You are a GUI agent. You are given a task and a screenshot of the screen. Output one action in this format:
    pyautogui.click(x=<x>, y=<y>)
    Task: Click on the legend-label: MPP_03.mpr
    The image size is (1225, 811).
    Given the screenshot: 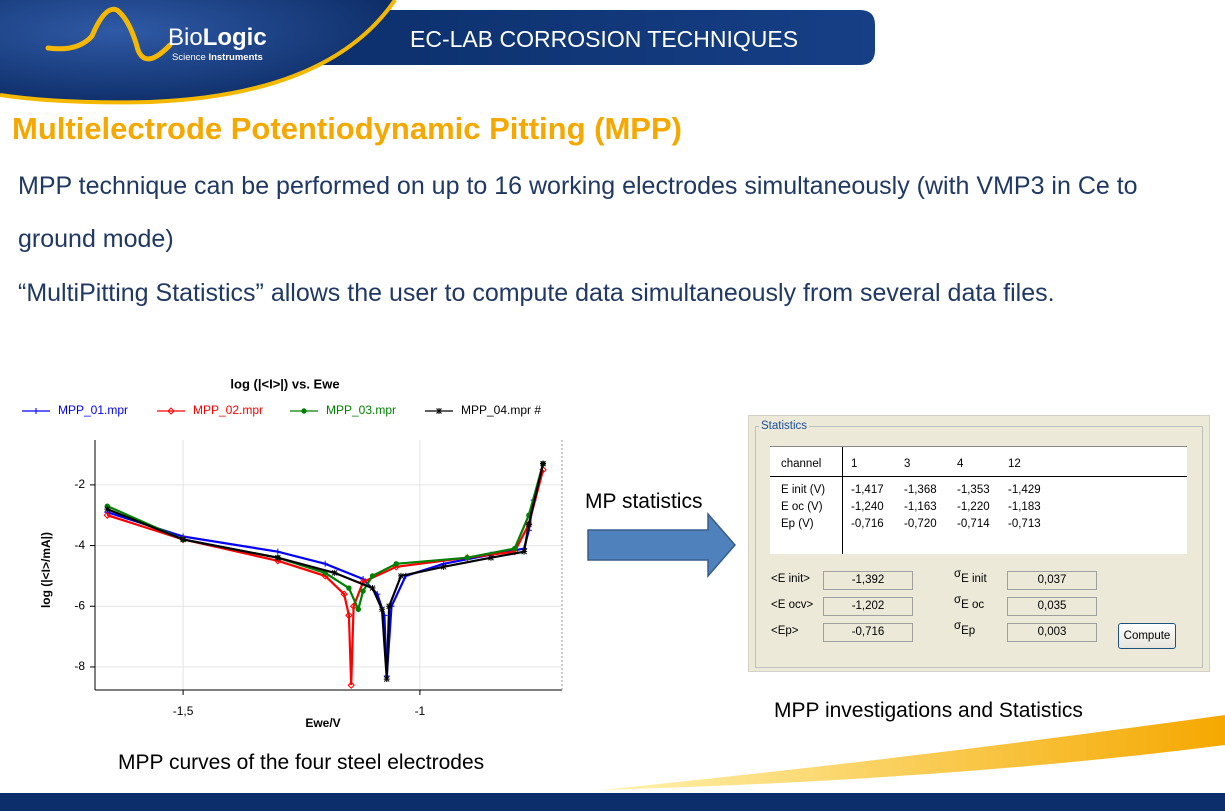 What is the action you would take?
    pyautogui.click(x=361, y=410)
    